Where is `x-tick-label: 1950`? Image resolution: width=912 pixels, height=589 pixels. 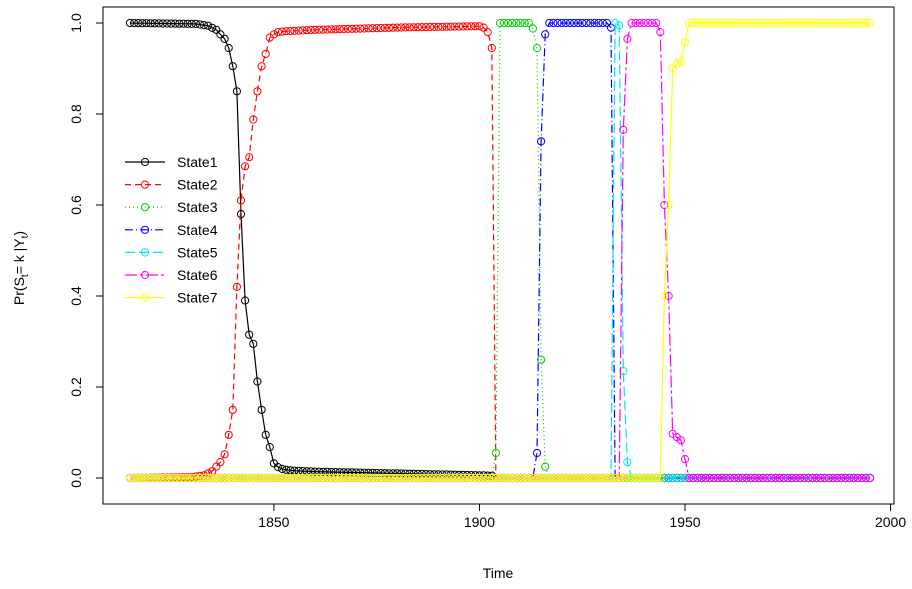
x-tick-label: 1950 is located at coordinates (684, 522).